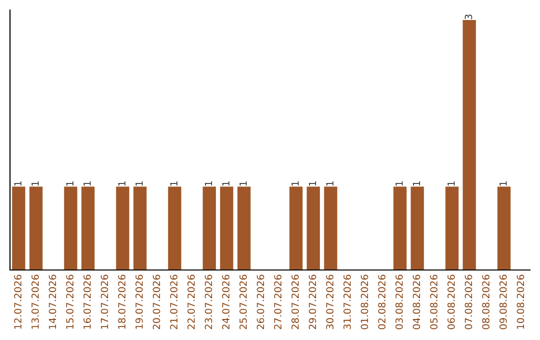 The height and width of the screenshot is (340, 540). I want to click on x-tick-label: 31.07.2026, so click(347, 302).